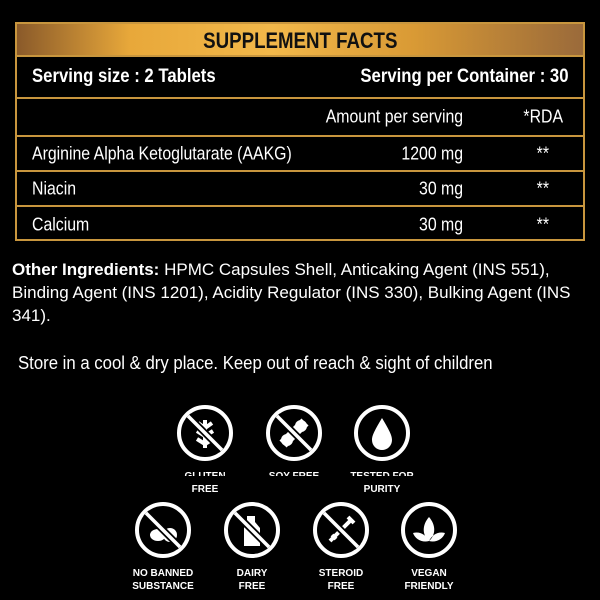 This screenshot has height=600, width=600. I want to click on badge-label: DAIRY FREE, so click(252, 580).